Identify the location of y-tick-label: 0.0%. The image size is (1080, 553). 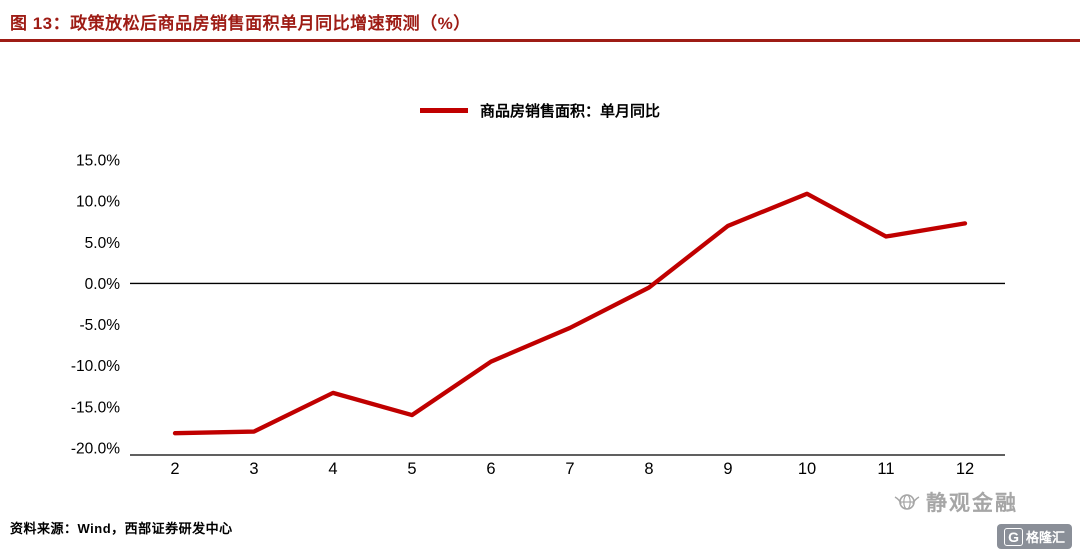
(103, 284).